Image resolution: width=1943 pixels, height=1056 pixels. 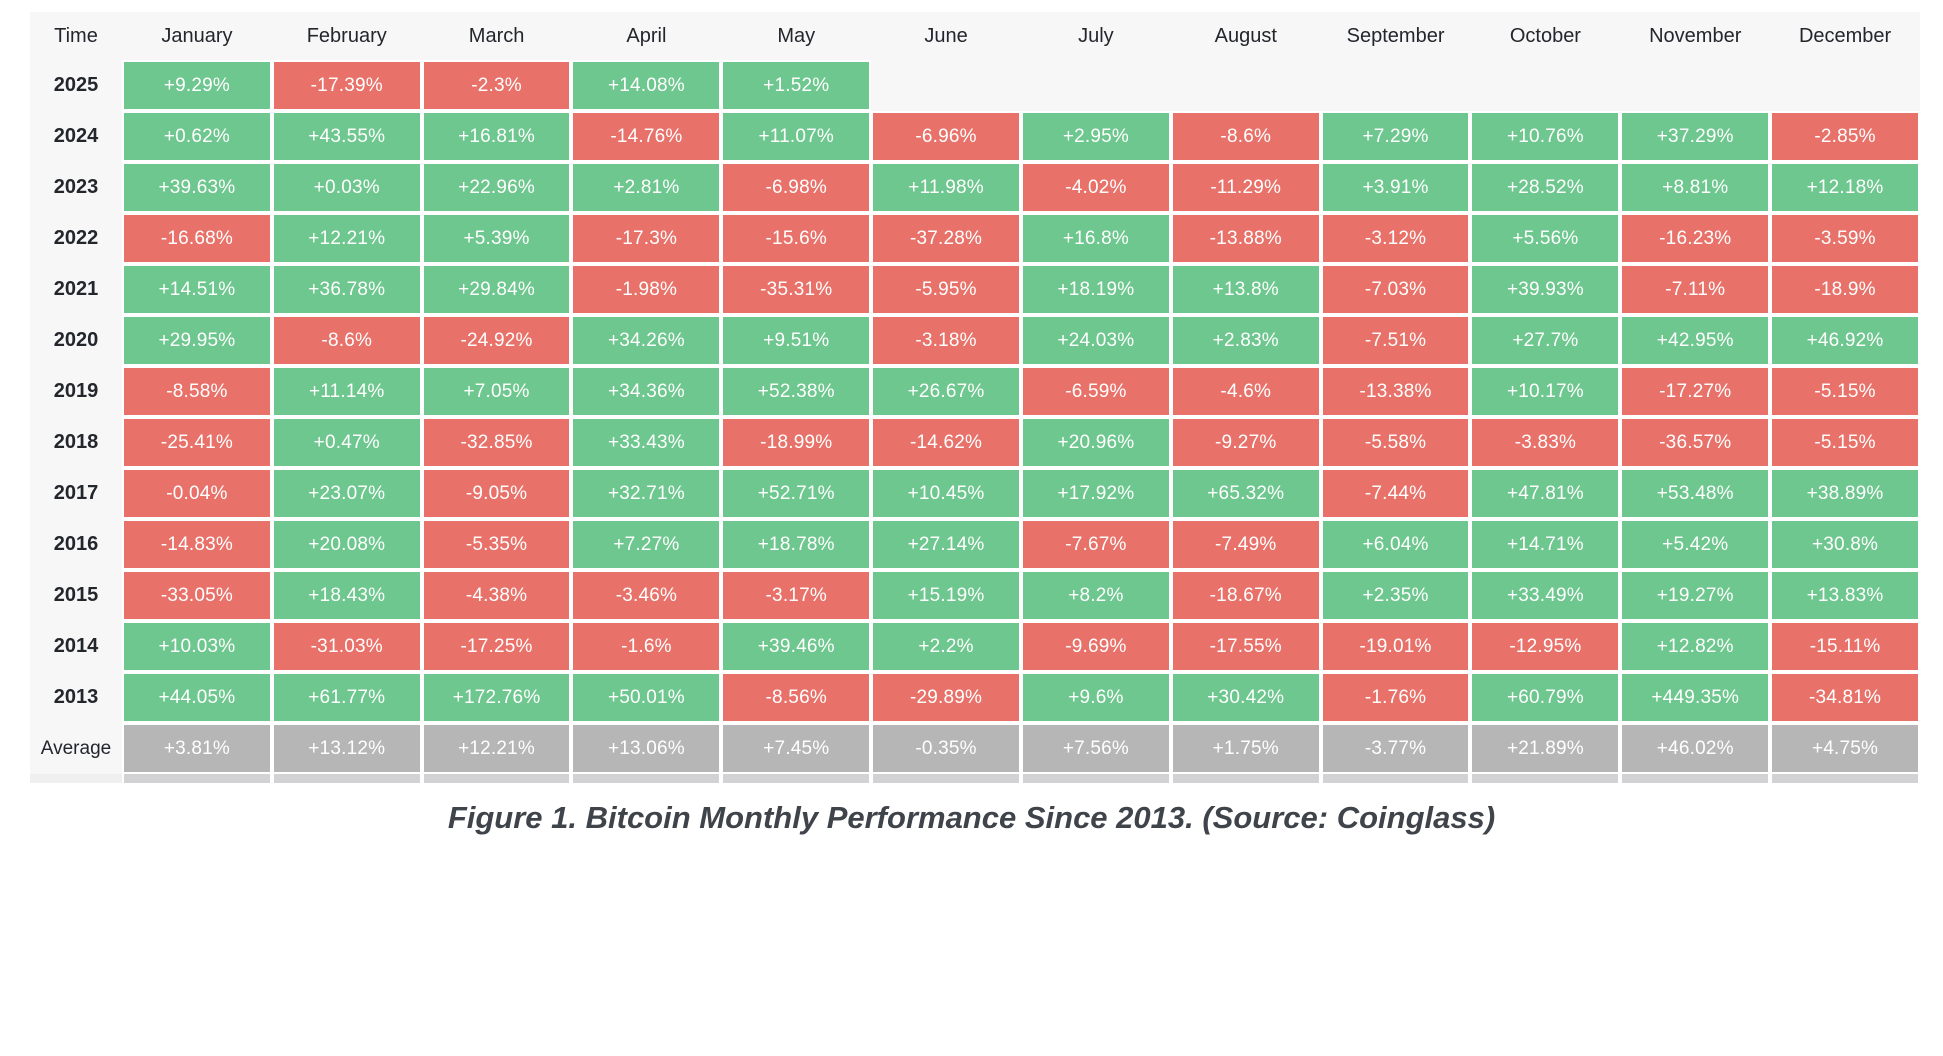 What do you see at coordinates (1395, 697) in the screenshot?
I see `performance-cell: -1.76%` at bounding box center [1395, 697].